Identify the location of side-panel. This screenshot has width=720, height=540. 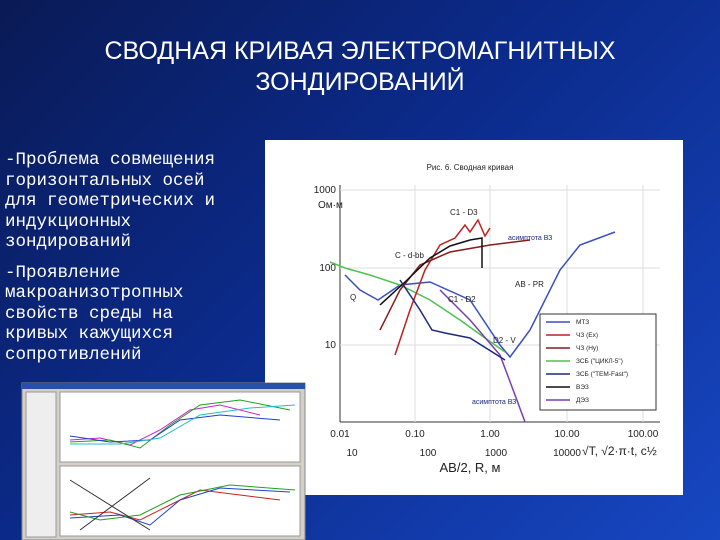
(41, 464).